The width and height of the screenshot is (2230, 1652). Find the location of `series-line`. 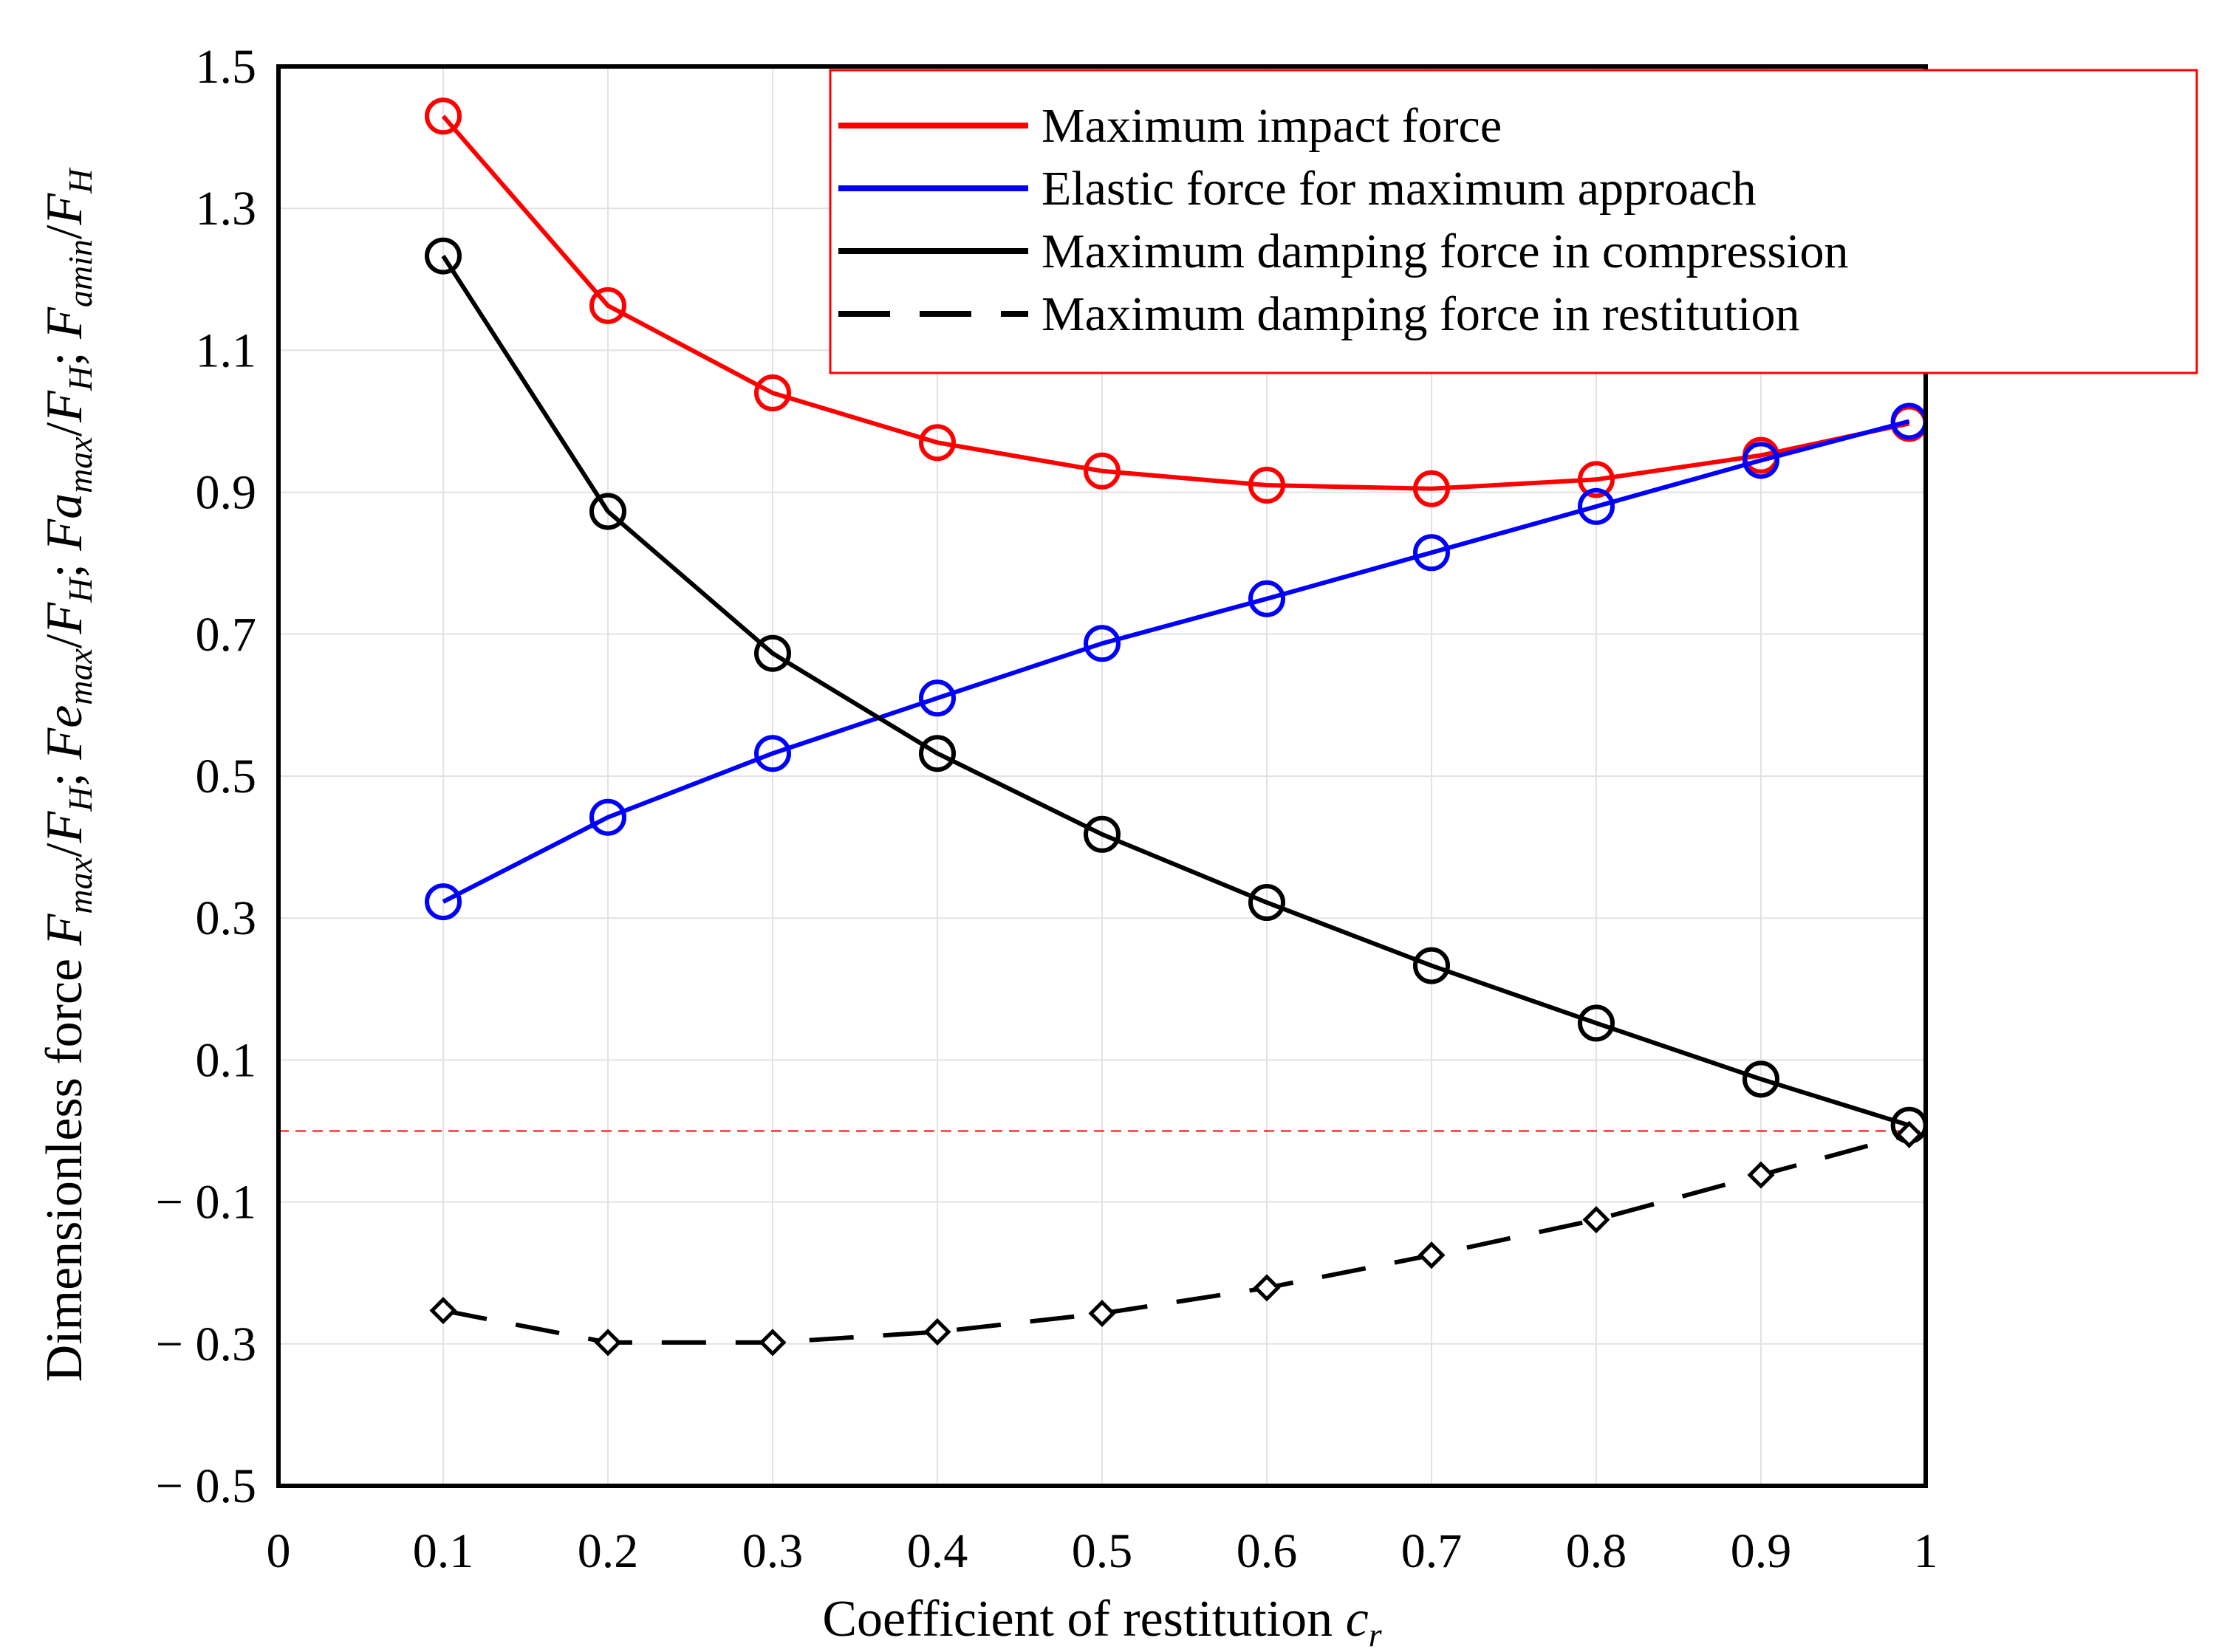

series-line is located at coordinates (1176, 1238).